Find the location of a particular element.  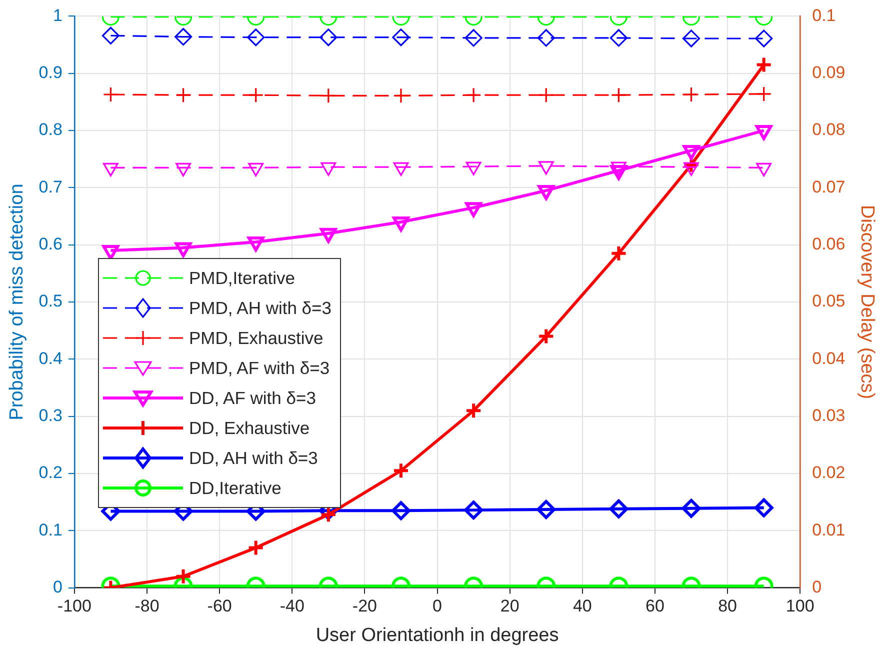

y2-axis-title: Discovery Delay (secs) is located at coordinates (867, 302).